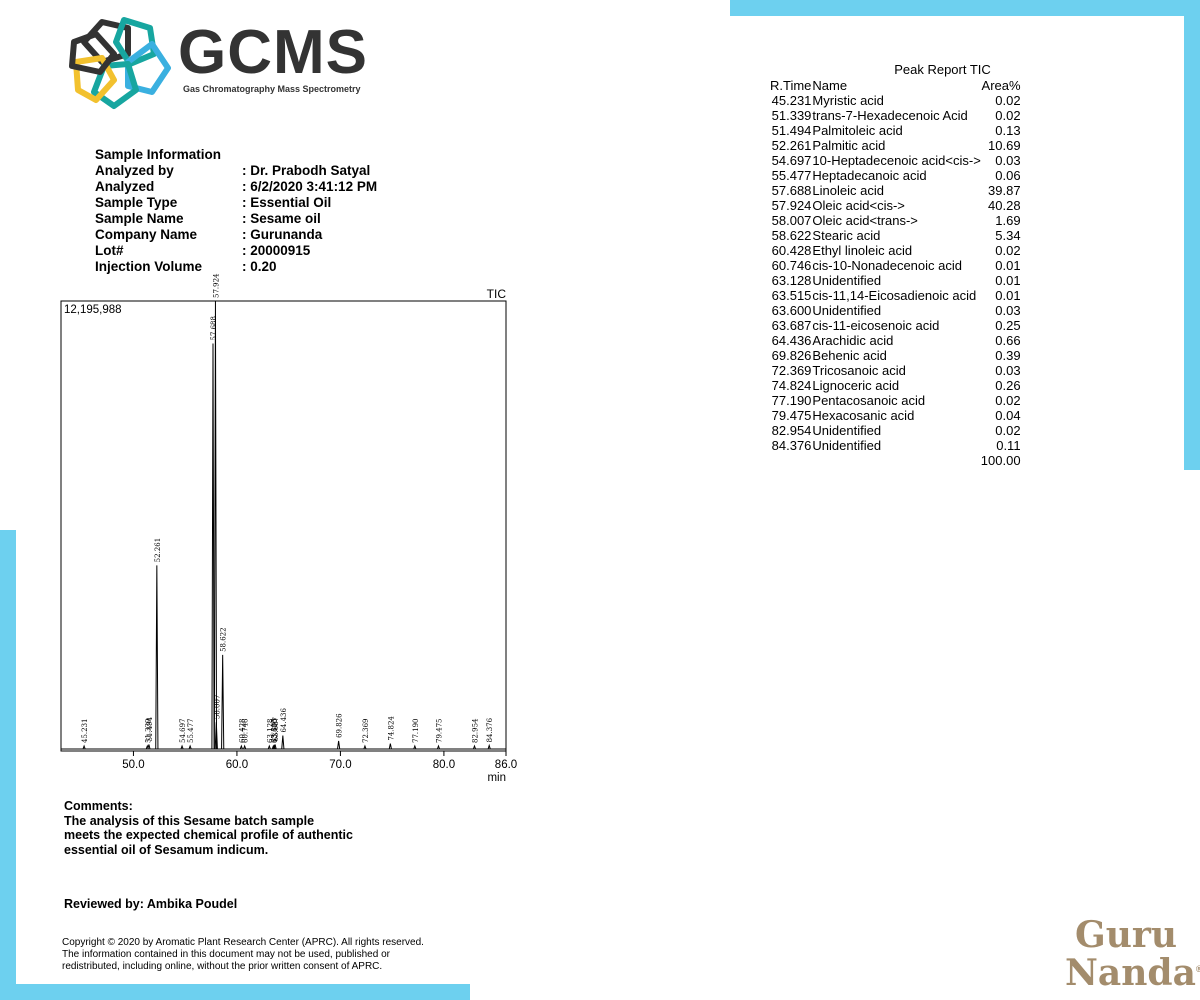 The height and width of the screenshot is (1000, 1200). Describe the element at coordinates (1008, 400) in the screenshot. I see `cell-area: 0.02` at that location.